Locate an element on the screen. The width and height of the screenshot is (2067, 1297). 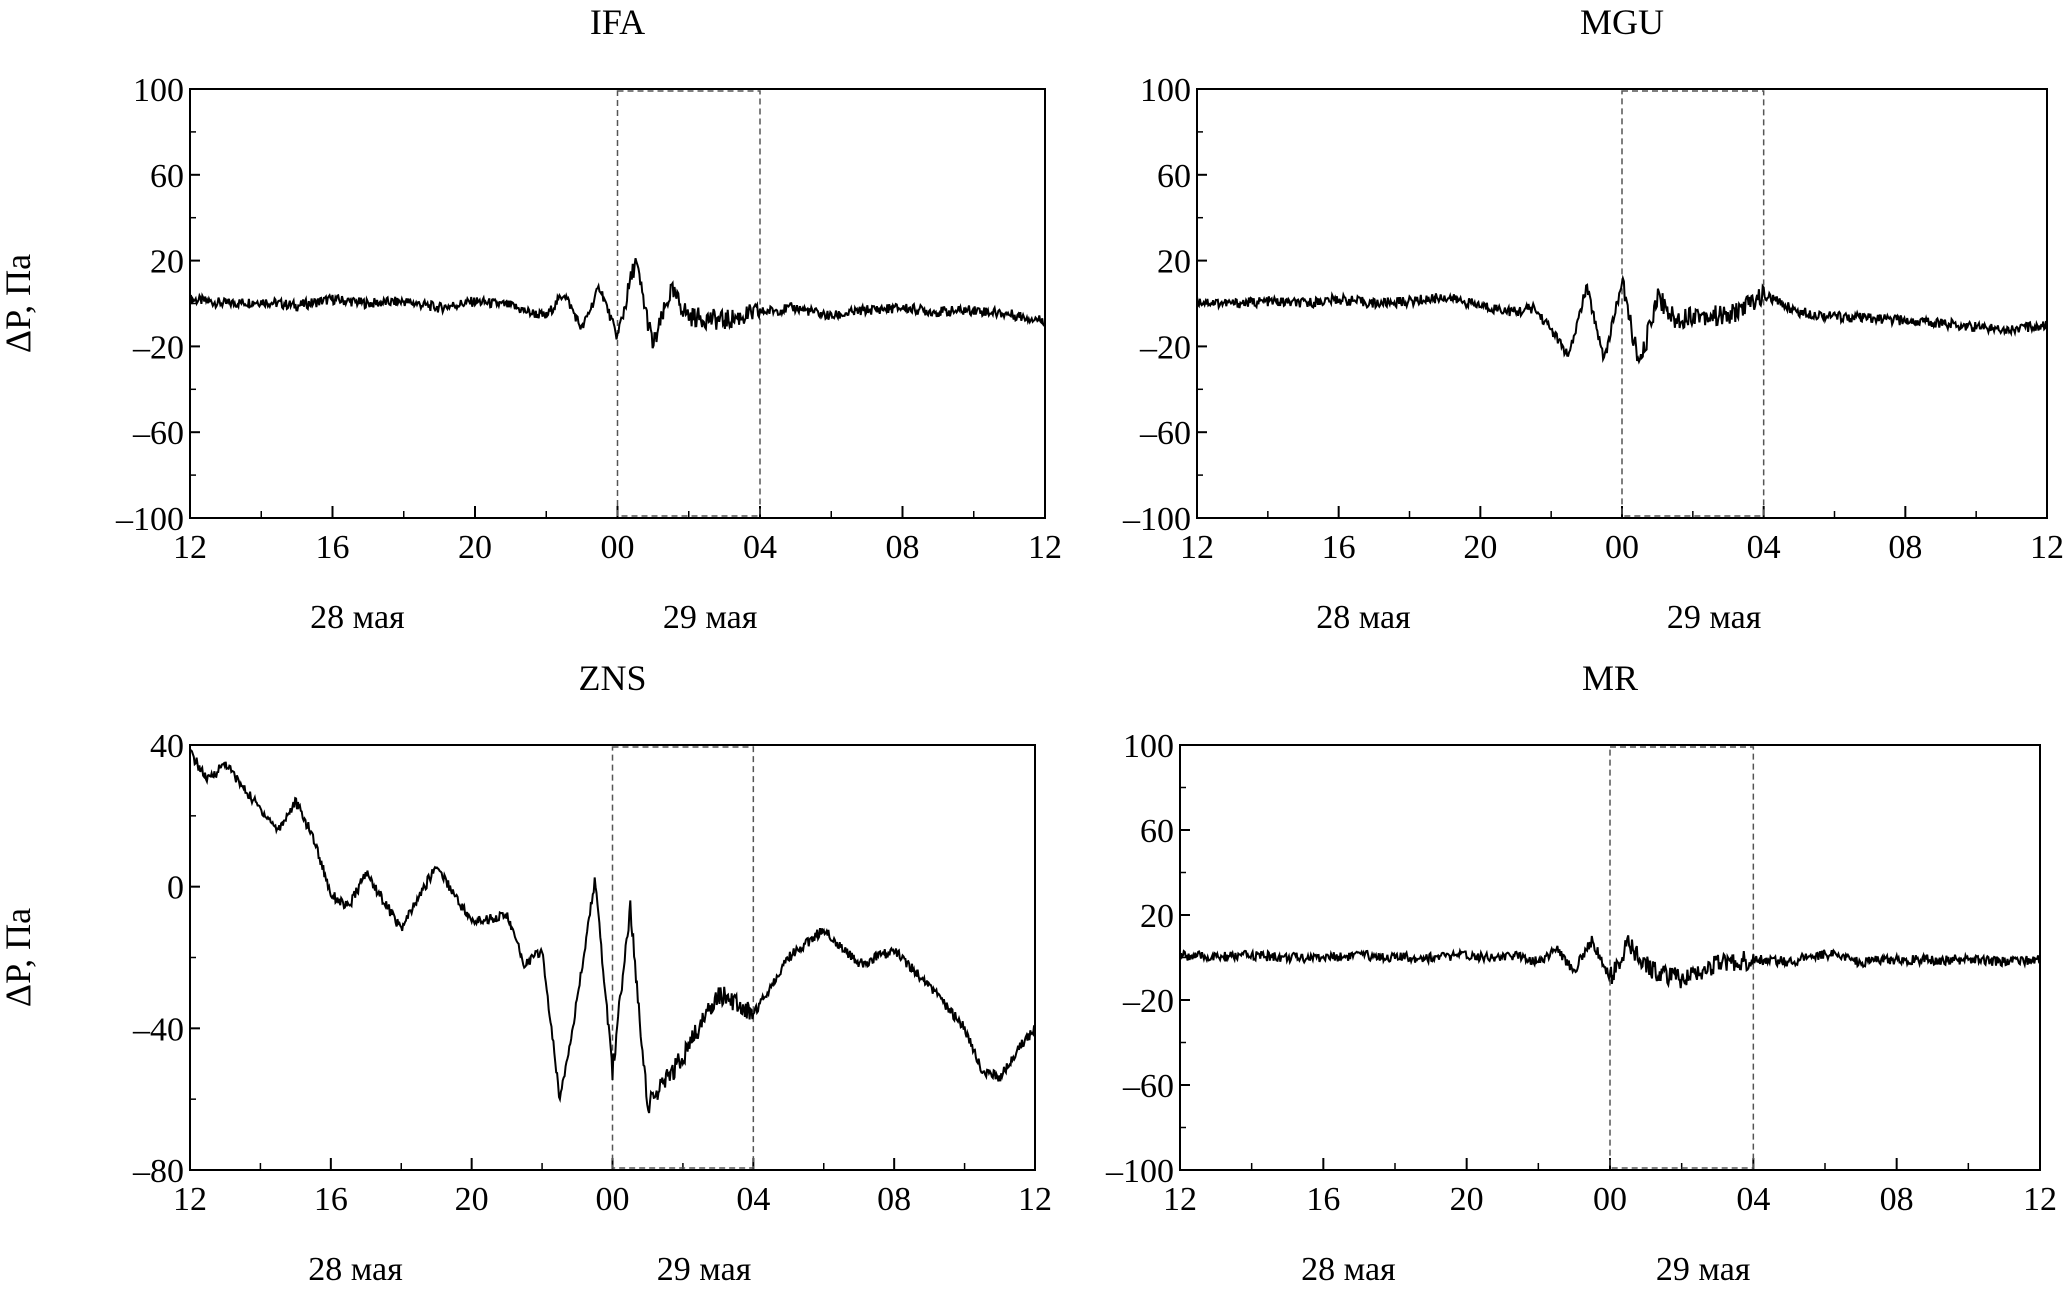
chart-title: ZNS is located at coordinates (612, 678).